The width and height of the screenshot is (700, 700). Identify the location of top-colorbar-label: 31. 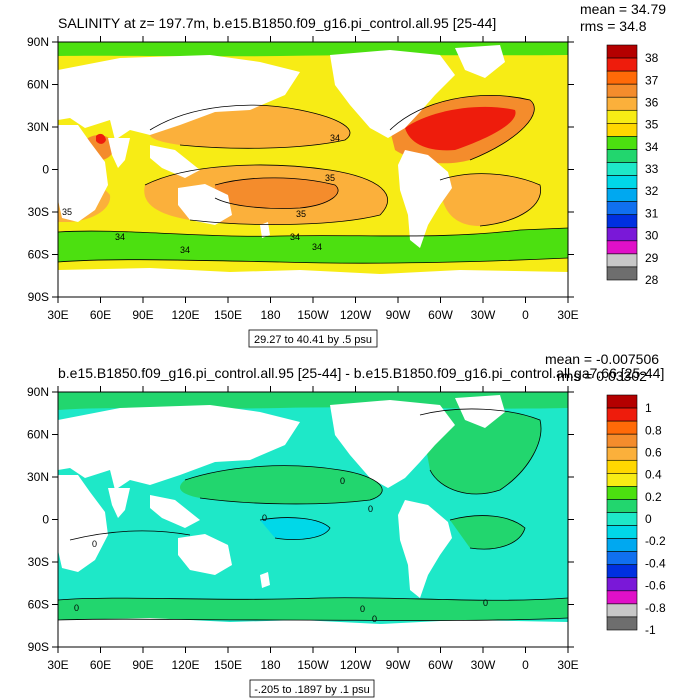
(652, 213).